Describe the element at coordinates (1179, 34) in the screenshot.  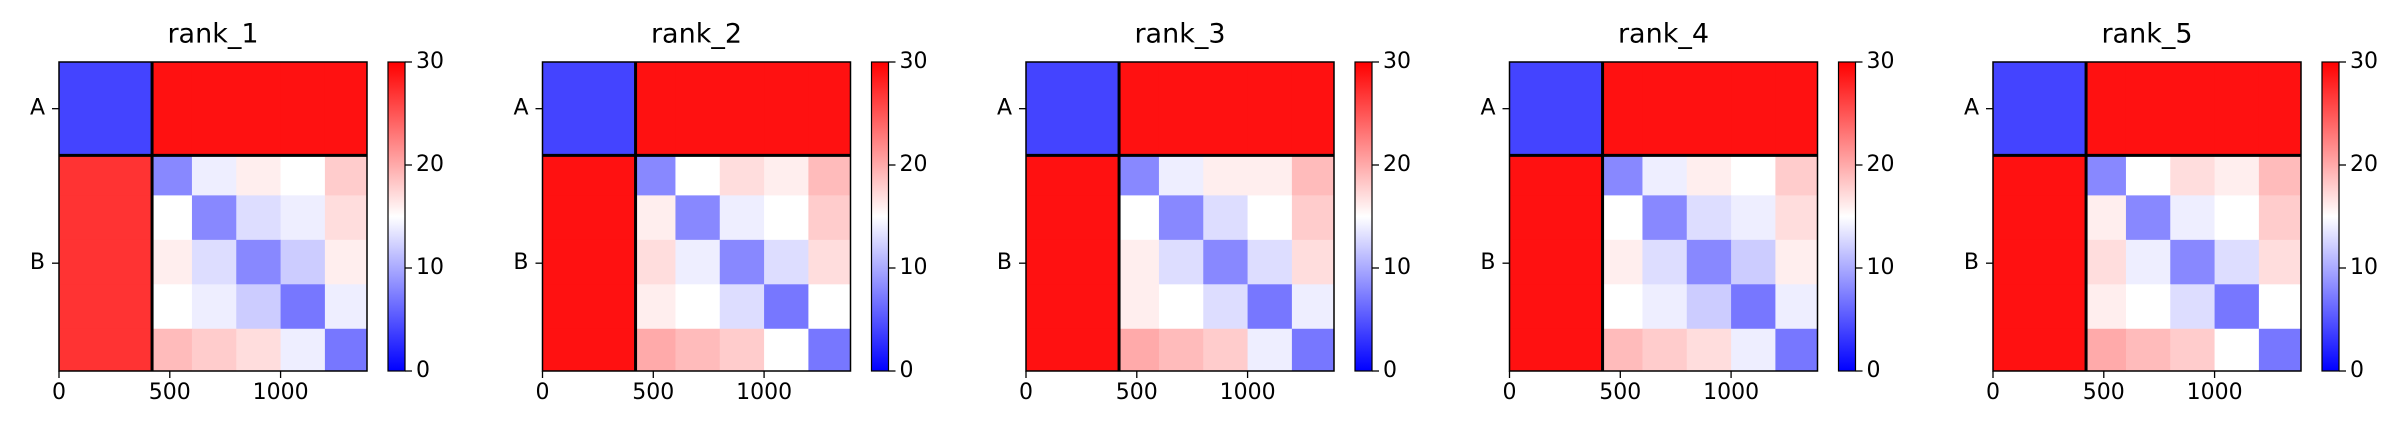
I see `panel-title: rank_3` at that location.